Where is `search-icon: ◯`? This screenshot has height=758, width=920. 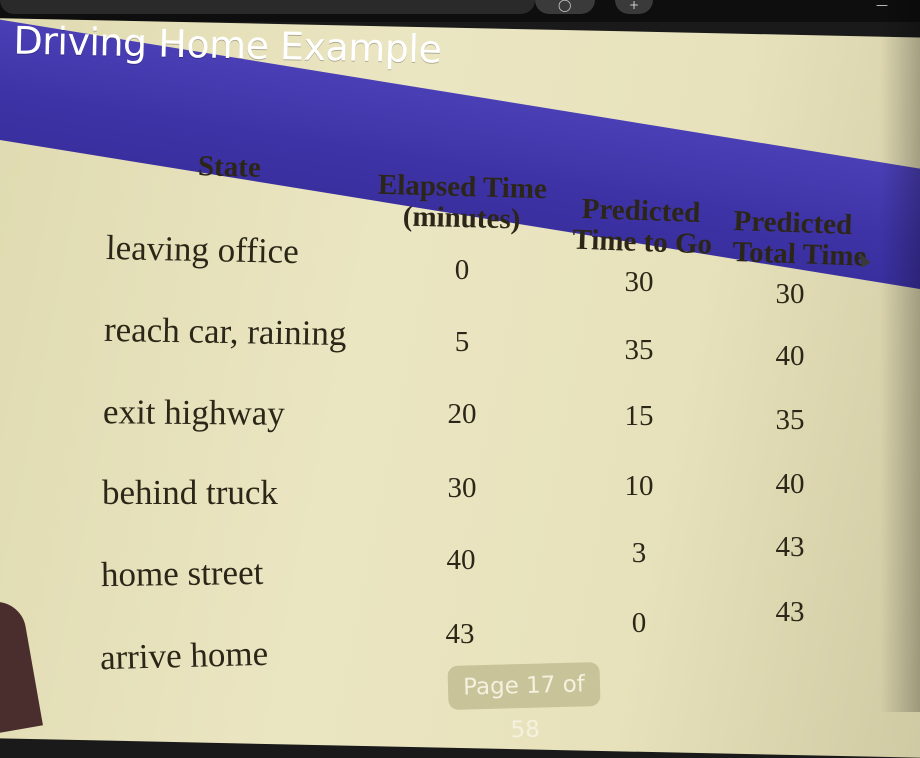
search-icon: ◯ is located at coordinates (565, 6).